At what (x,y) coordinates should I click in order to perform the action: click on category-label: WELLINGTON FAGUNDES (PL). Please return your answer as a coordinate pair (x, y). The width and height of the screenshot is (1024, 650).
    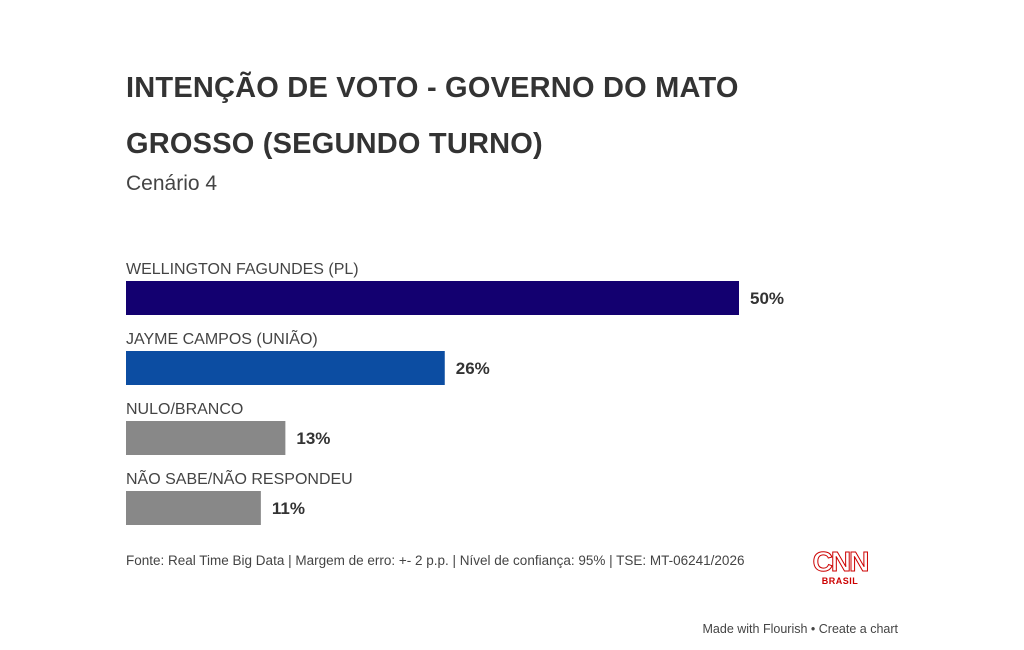
    Looking at the image, I should click on (242, 269).